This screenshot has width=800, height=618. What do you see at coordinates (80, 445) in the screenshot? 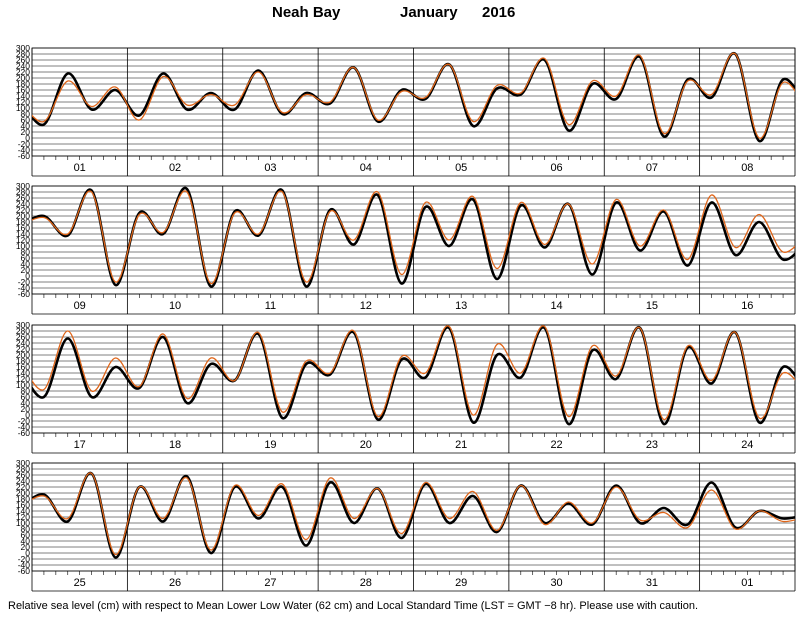
I see `day-label: 17` at bounding box center [80, 445].